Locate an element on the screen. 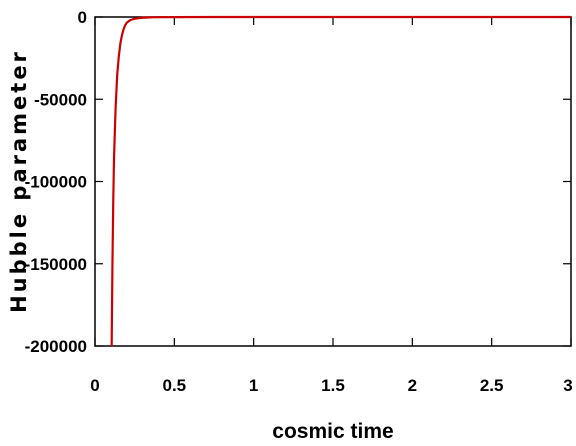  y-tick-label: -100000 is located at coordinates (56, 182).